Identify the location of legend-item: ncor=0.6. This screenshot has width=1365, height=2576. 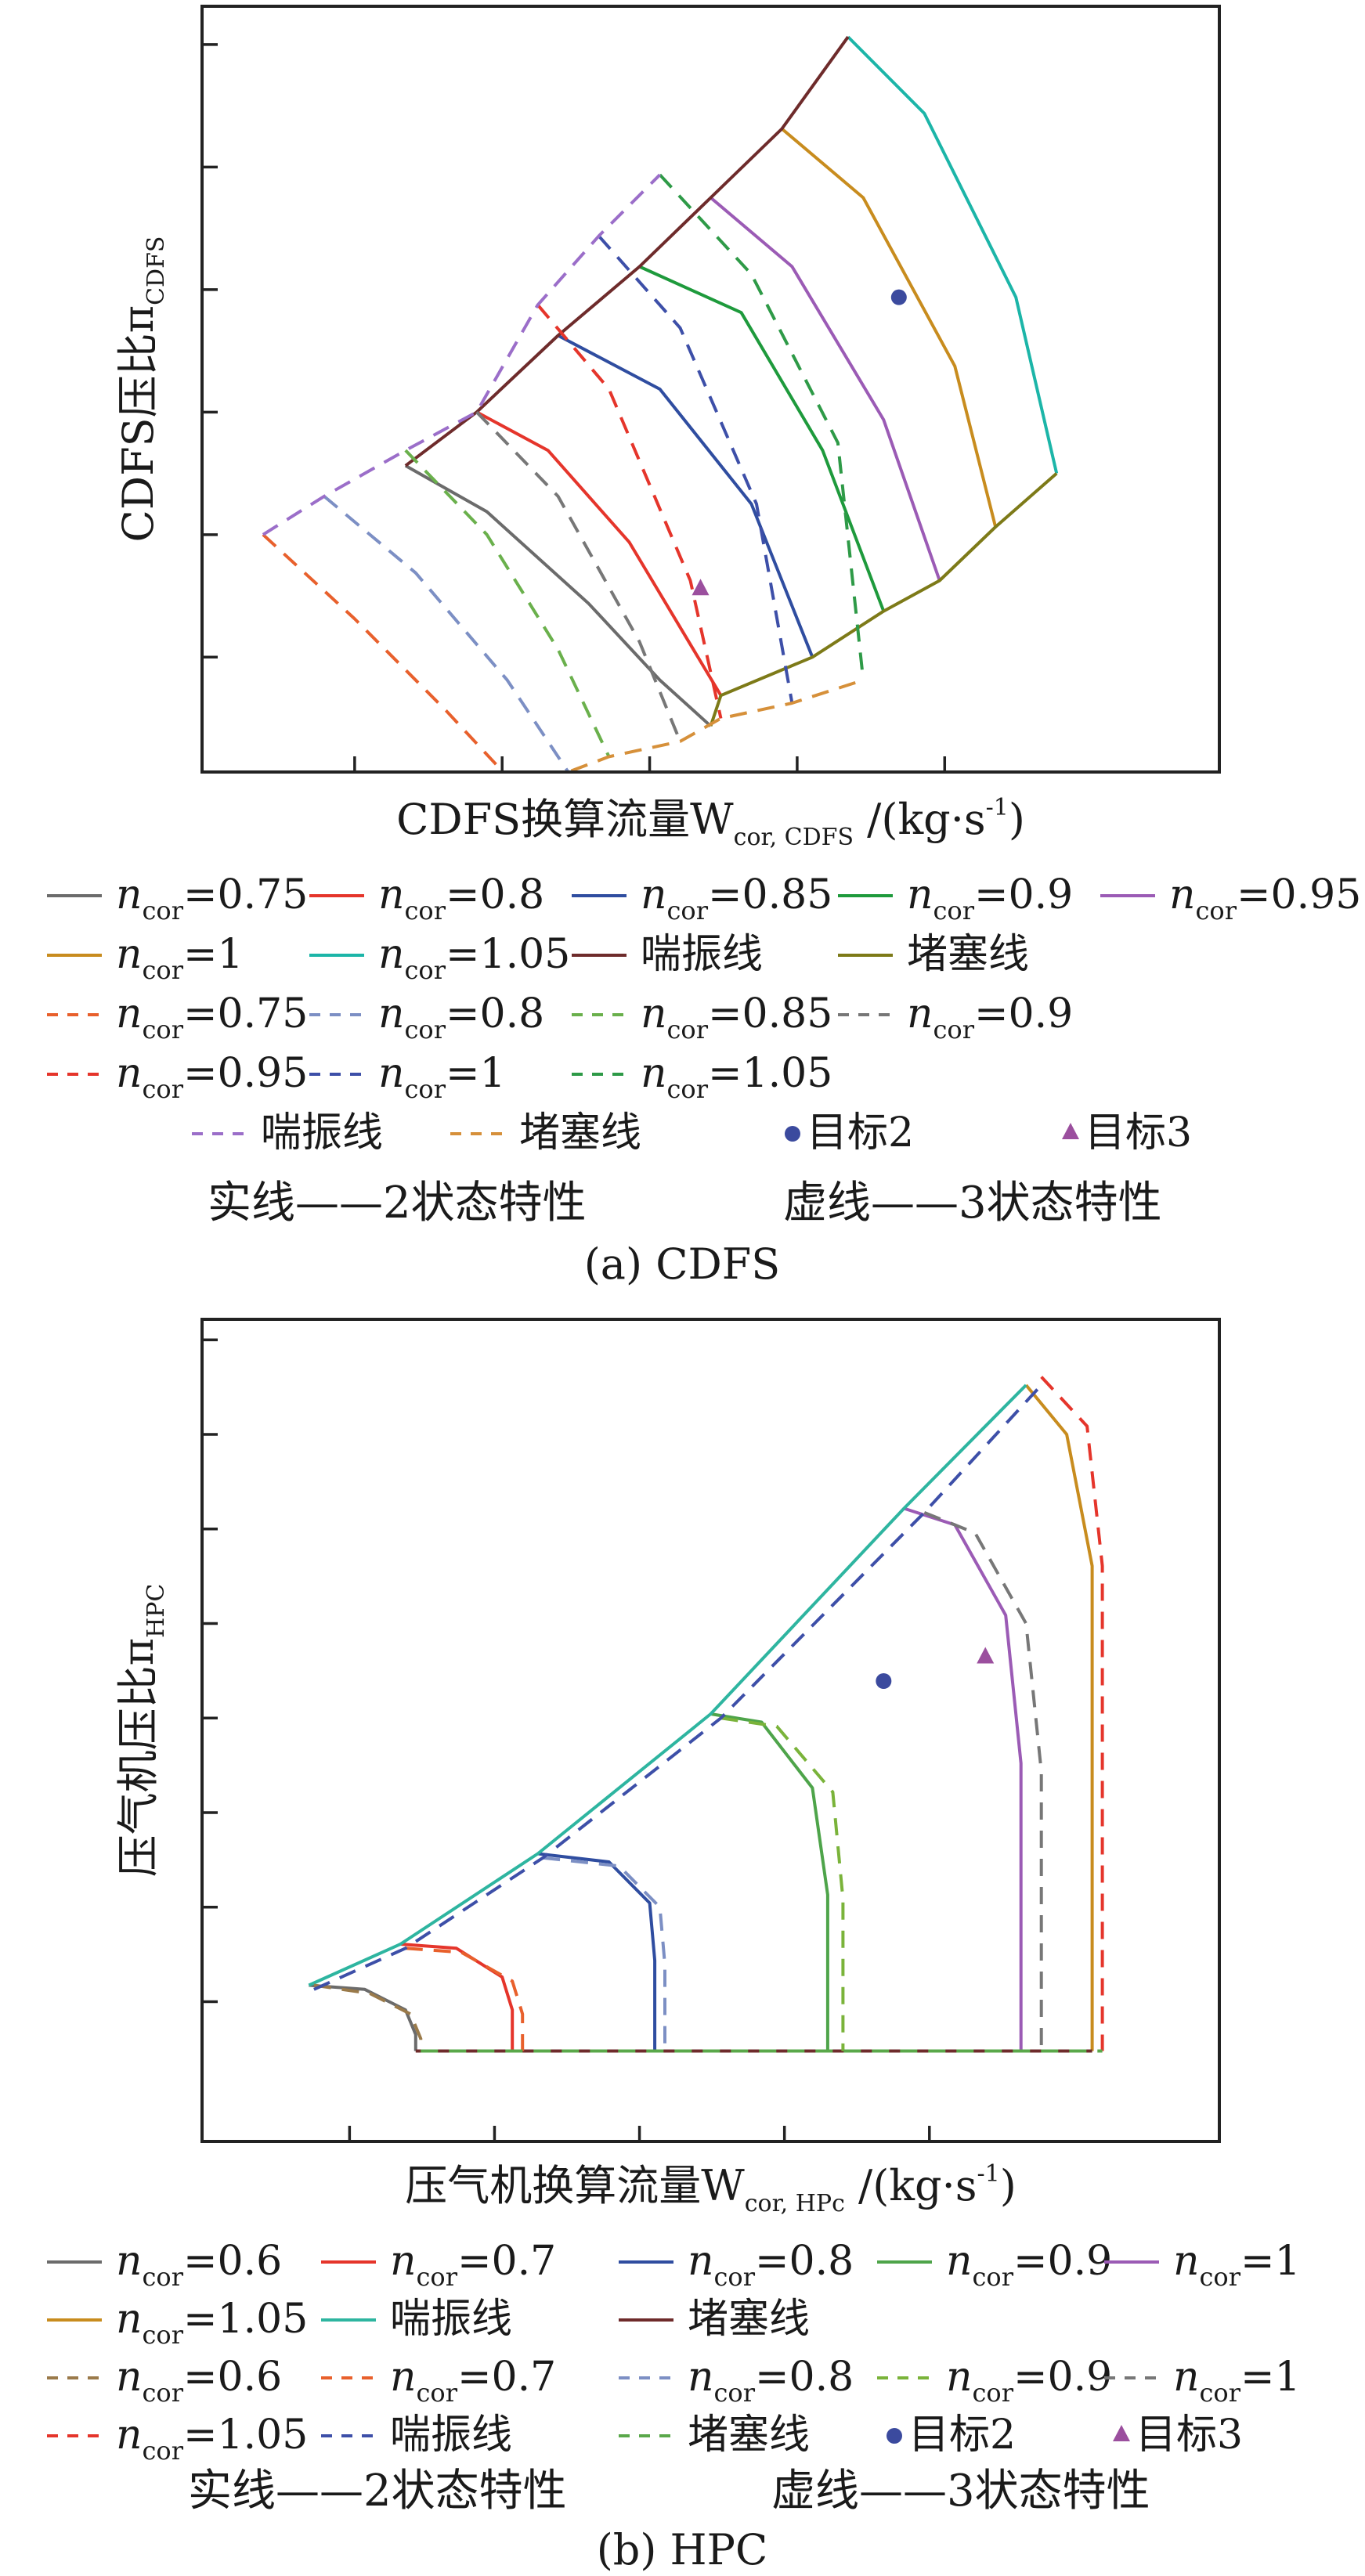
(164, 2265).